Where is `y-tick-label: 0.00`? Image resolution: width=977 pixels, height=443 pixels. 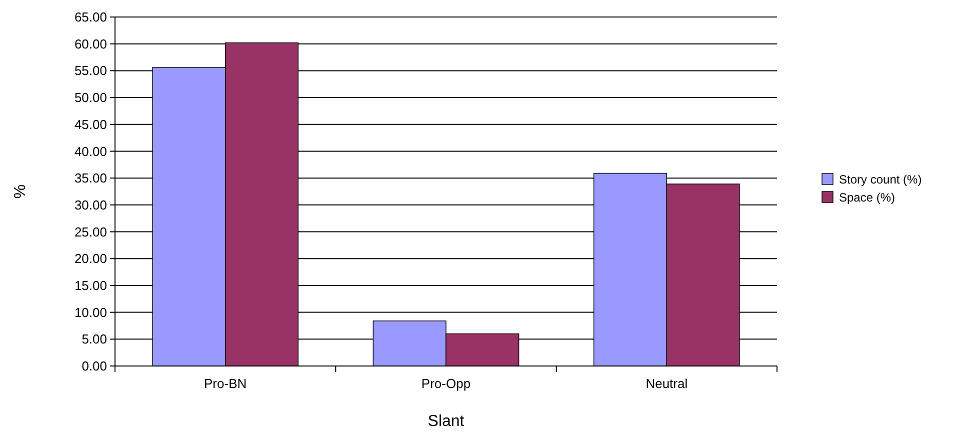 y-tick-label: 0.00 is located at coordinates (94, 366).